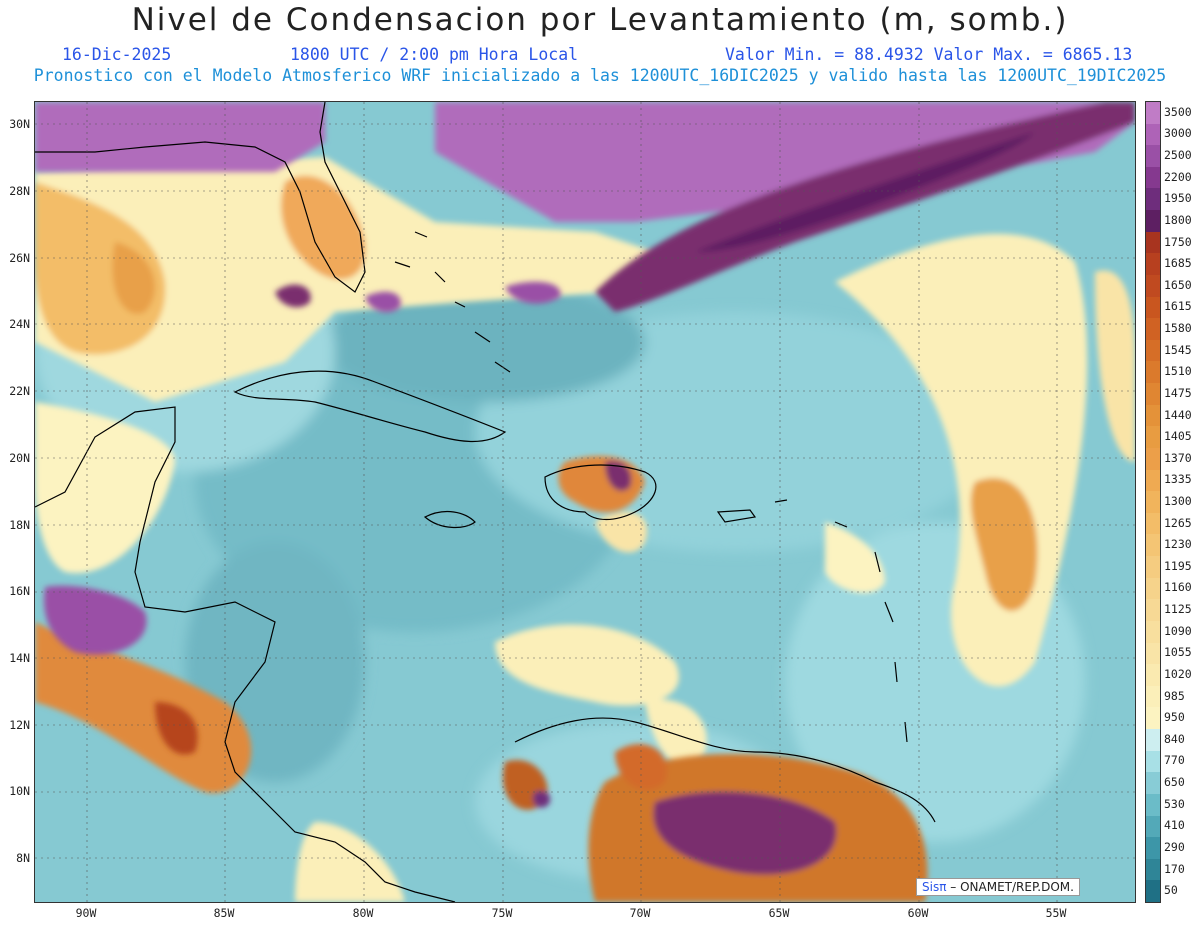 The width and height of the screenshot is (1200, 927). Describe the element at coordinates (1178, 630) in the screenshot. I see `colorbar-label: 1090` at that location.